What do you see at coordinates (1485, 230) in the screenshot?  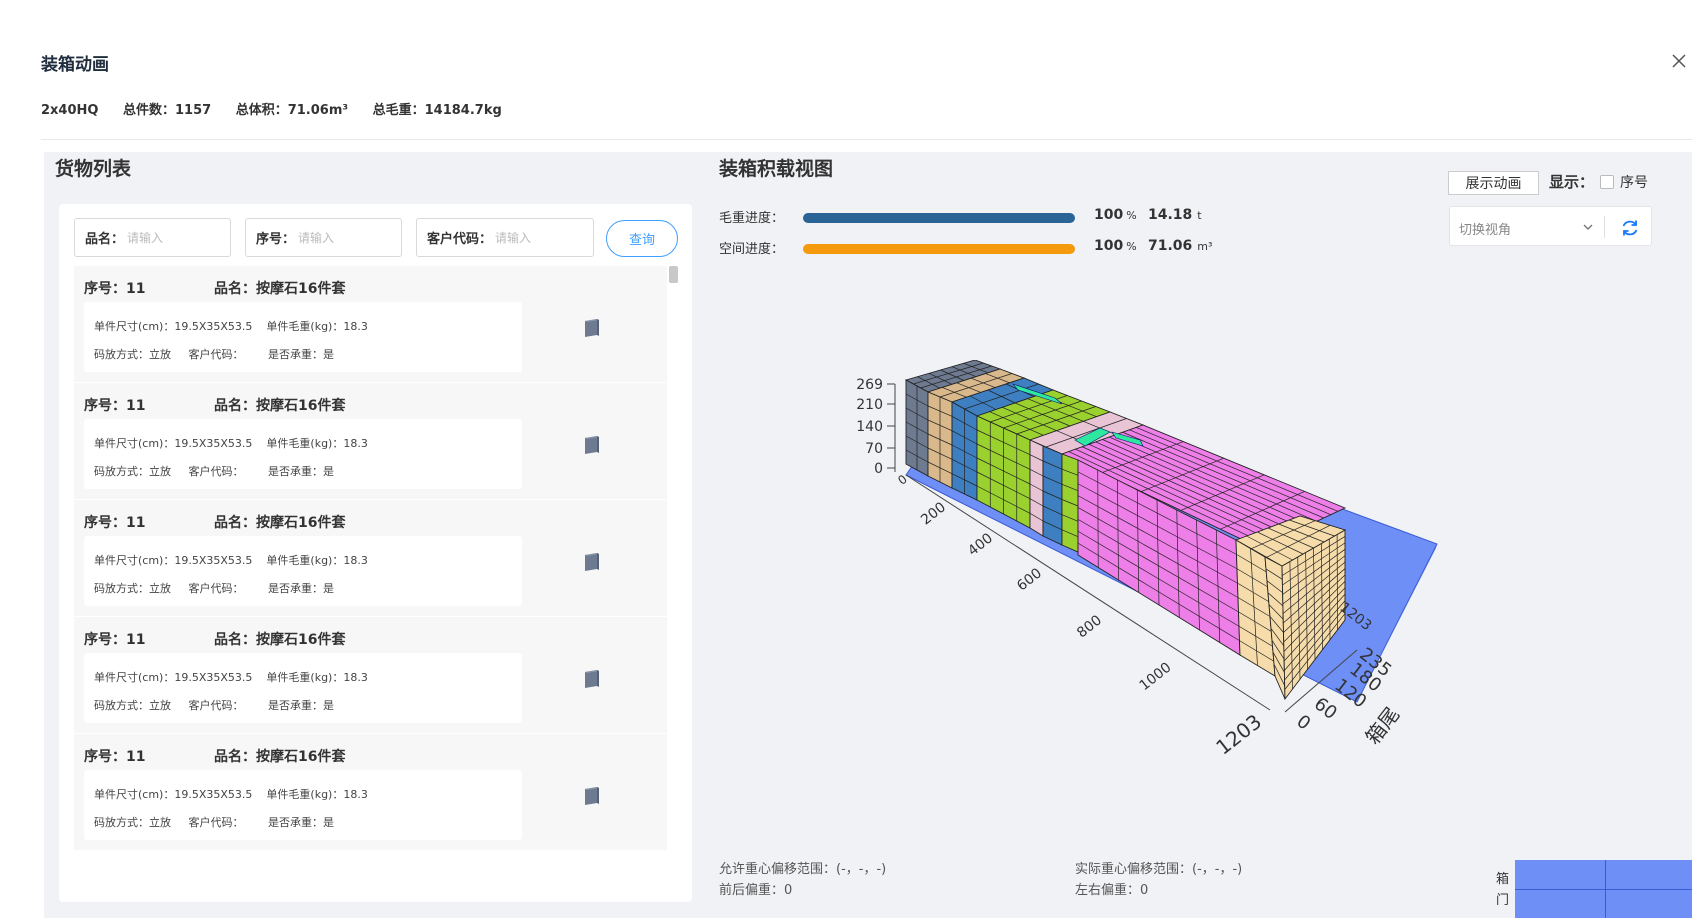 I see `view-select-placeholder: 切换视角` at bounding box center [1485, 230].